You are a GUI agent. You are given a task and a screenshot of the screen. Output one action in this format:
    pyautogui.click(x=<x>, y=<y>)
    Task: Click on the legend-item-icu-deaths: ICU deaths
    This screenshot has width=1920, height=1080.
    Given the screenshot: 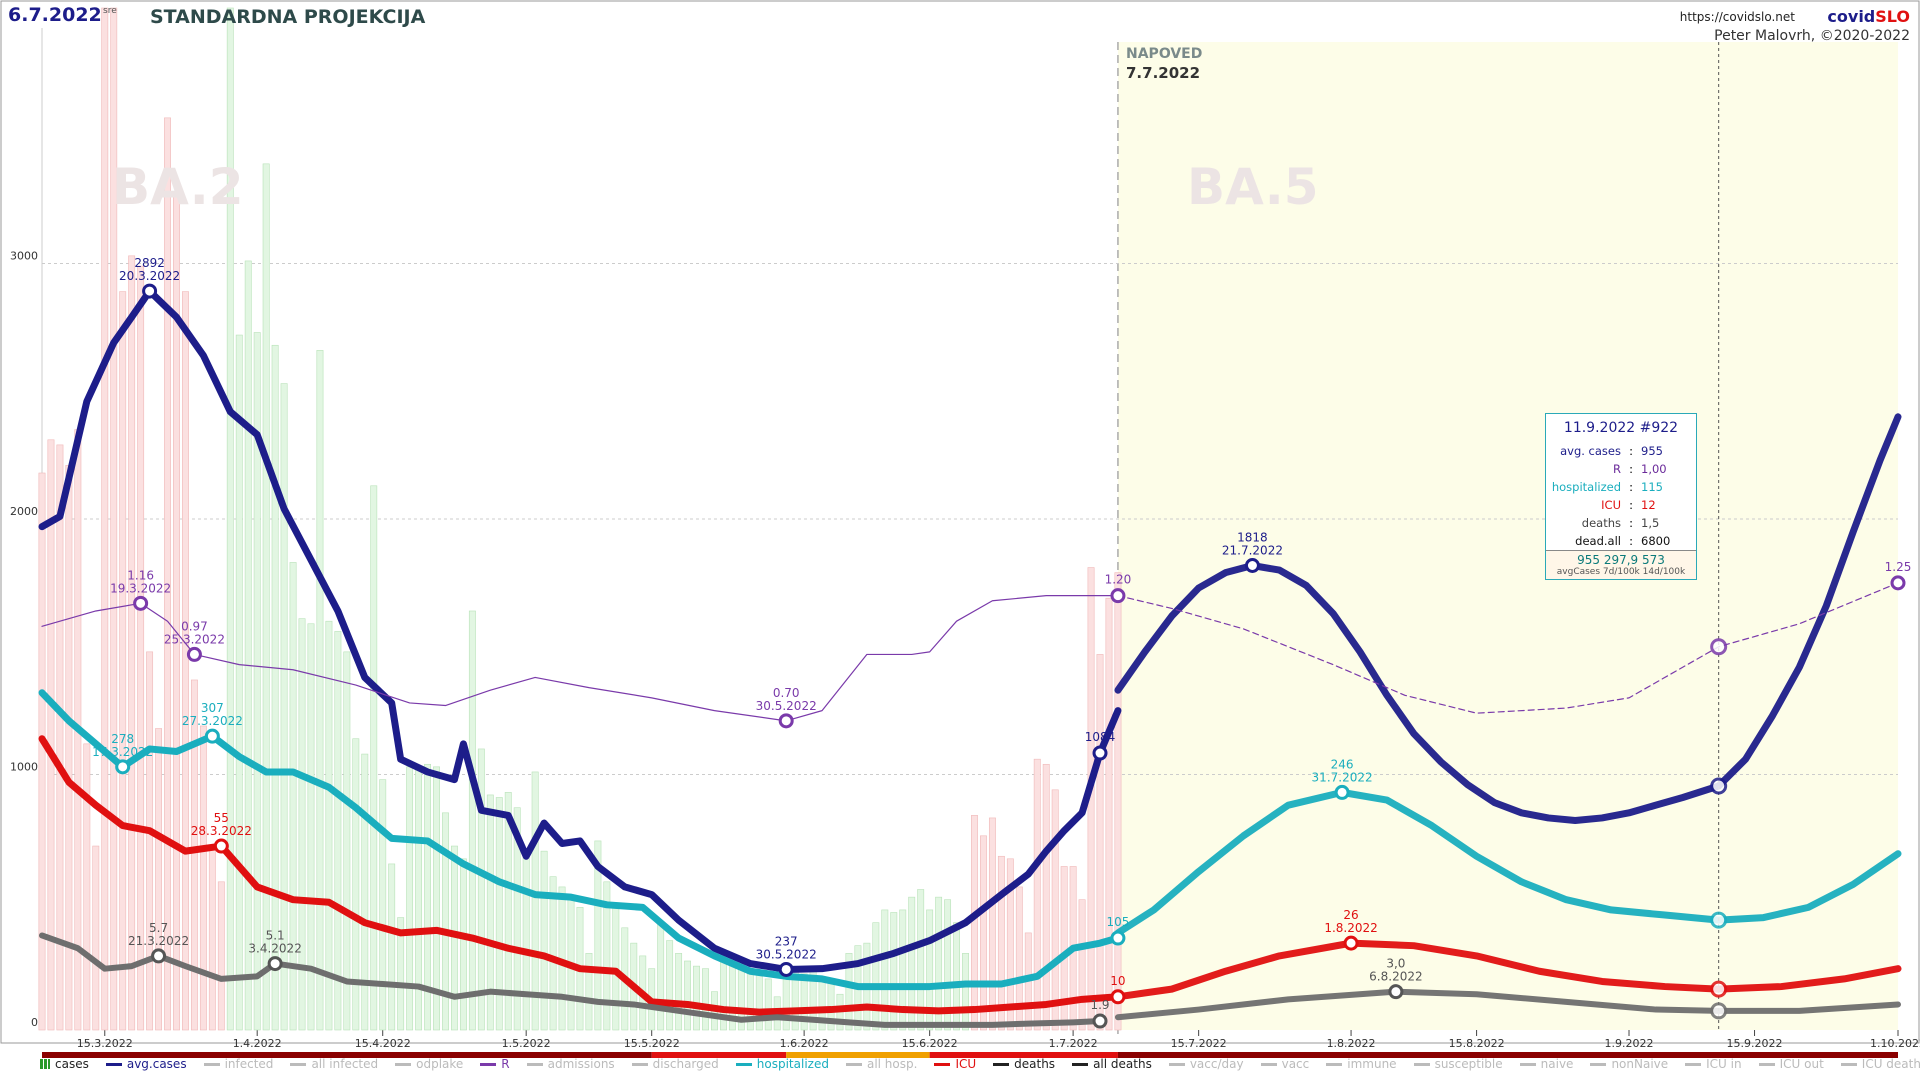 What is the action you would take?
    pyautogui.click(x=1880, y=1064)
    